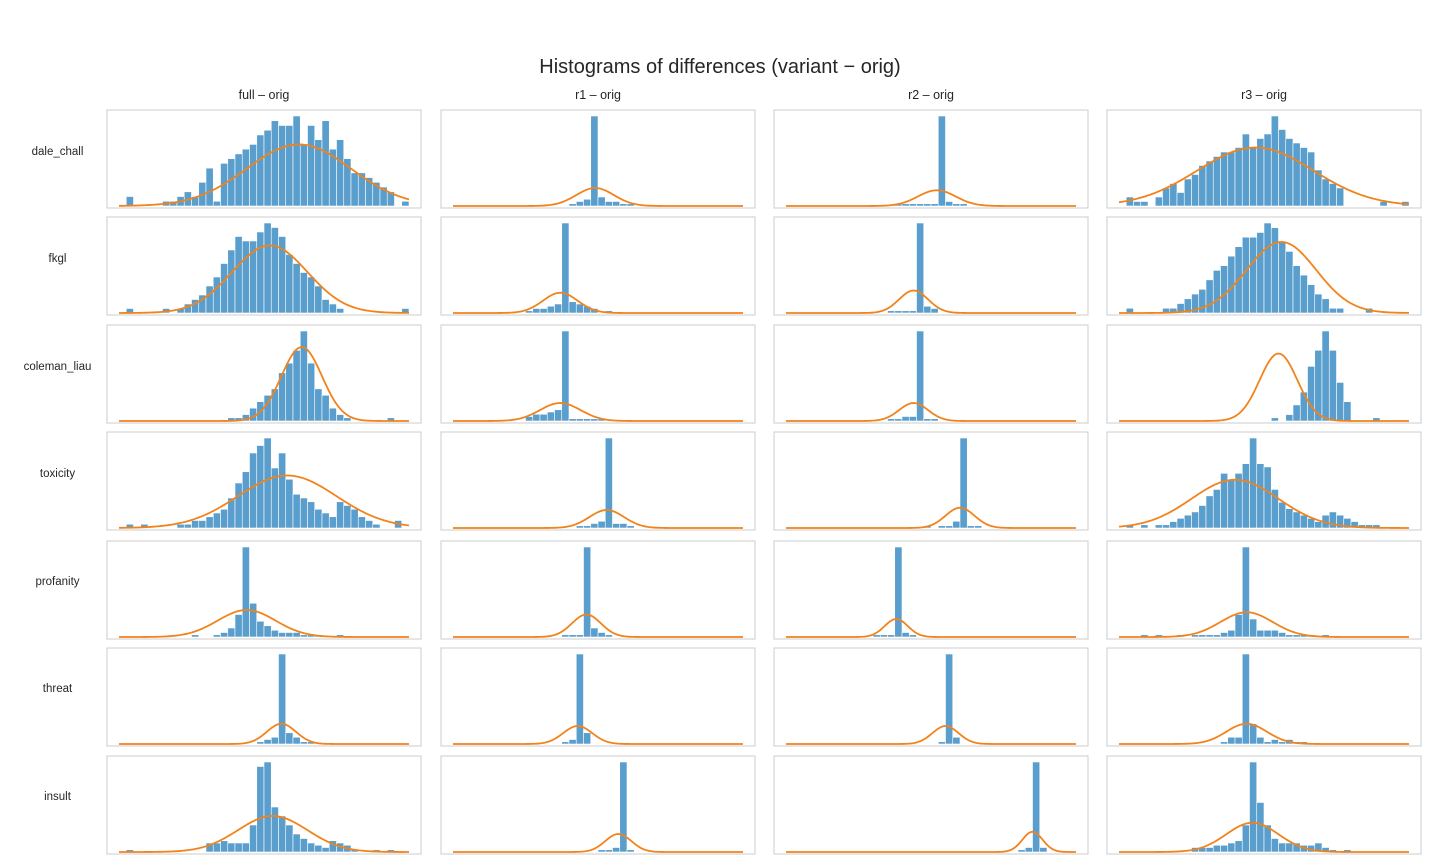 Image resolution: width=1440 pixels, height=864 pixels. I want to click on column-title-full: full – orig, so click(264, 95).